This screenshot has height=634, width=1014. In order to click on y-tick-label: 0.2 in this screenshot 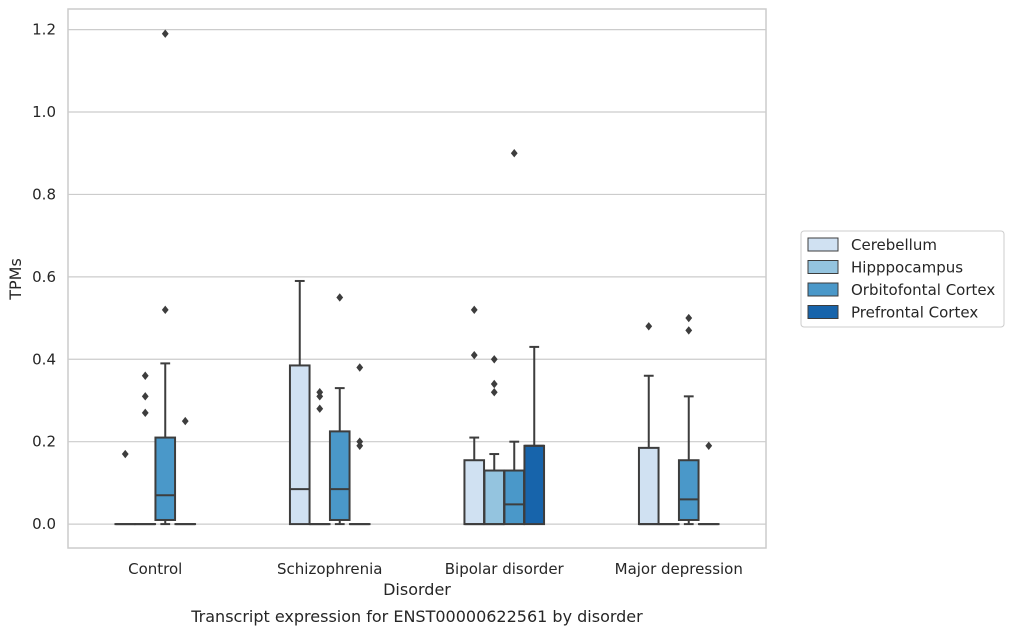, I will do `click(44, 442)`.